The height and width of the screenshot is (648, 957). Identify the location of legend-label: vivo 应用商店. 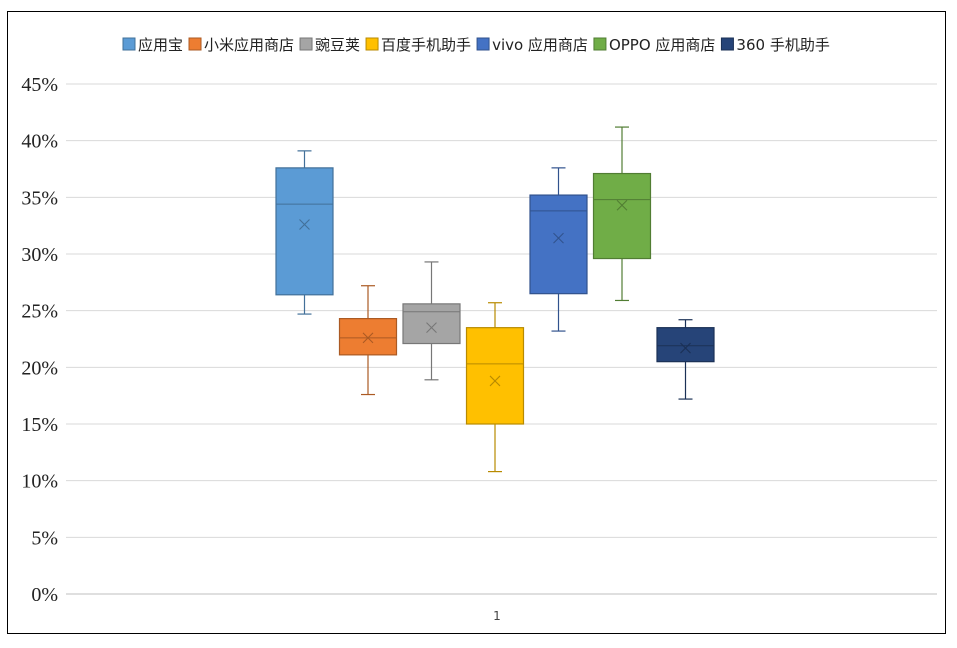
(540, 45).